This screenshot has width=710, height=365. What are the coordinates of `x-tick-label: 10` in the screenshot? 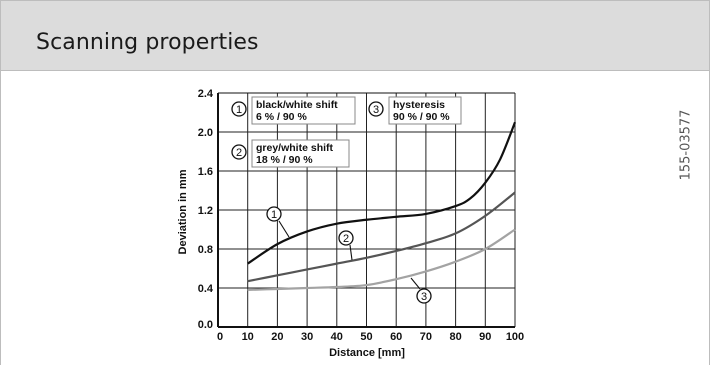 It's located at (248, 337).